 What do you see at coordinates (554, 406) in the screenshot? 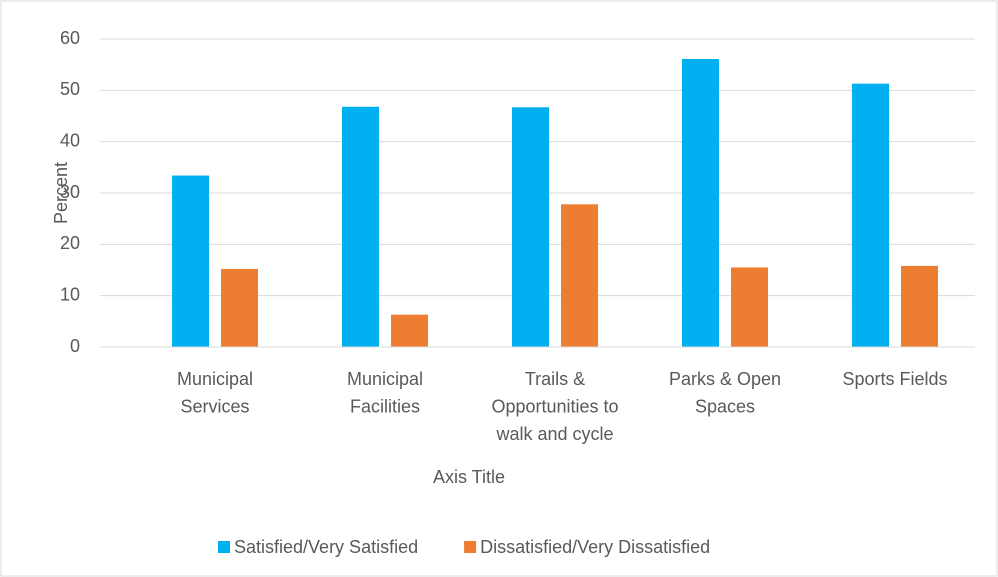
I see `x-tick-label: Trails & Opportunities to walk and cycle` at bounding box center [554, 406].